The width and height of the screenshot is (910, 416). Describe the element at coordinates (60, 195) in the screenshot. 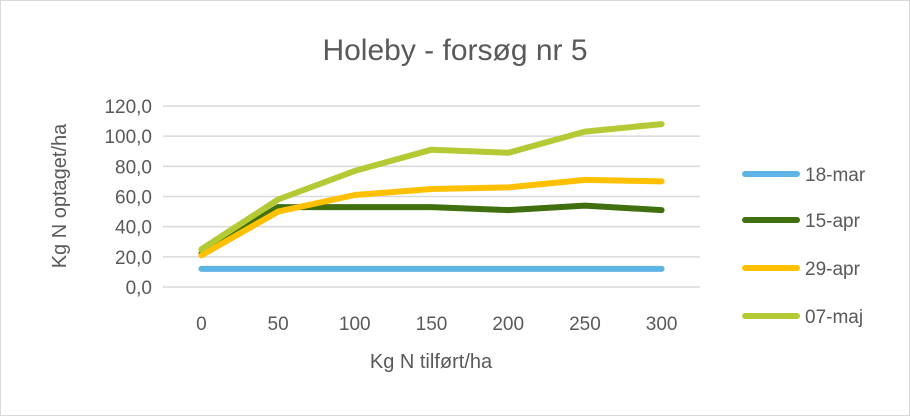

I see `y-axis-label: Kg N optaget/ha` at that location.